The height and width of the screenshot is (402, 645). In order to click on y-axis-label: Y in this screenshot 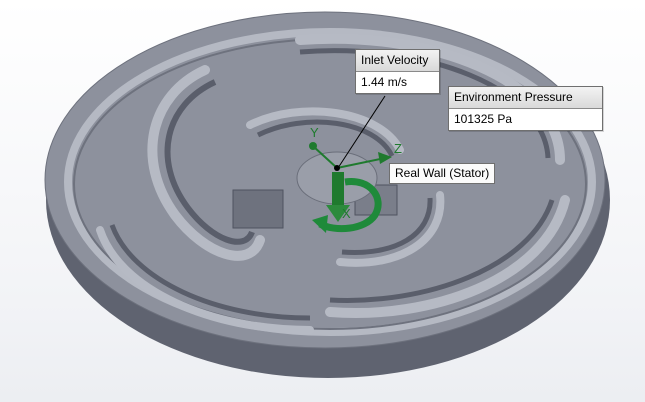, I will do `click(314, 132)`.